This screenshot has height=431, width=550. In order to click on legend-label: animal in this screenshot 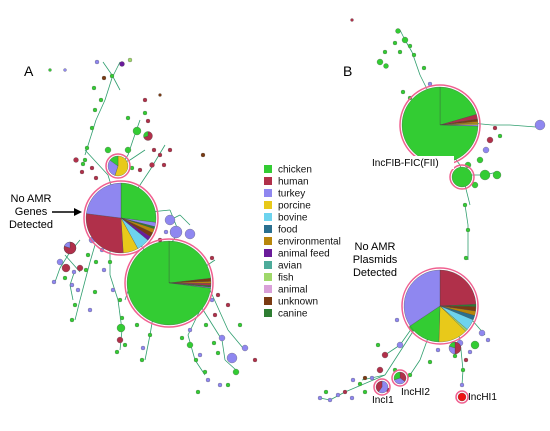, I will do `click(292, 290)`.